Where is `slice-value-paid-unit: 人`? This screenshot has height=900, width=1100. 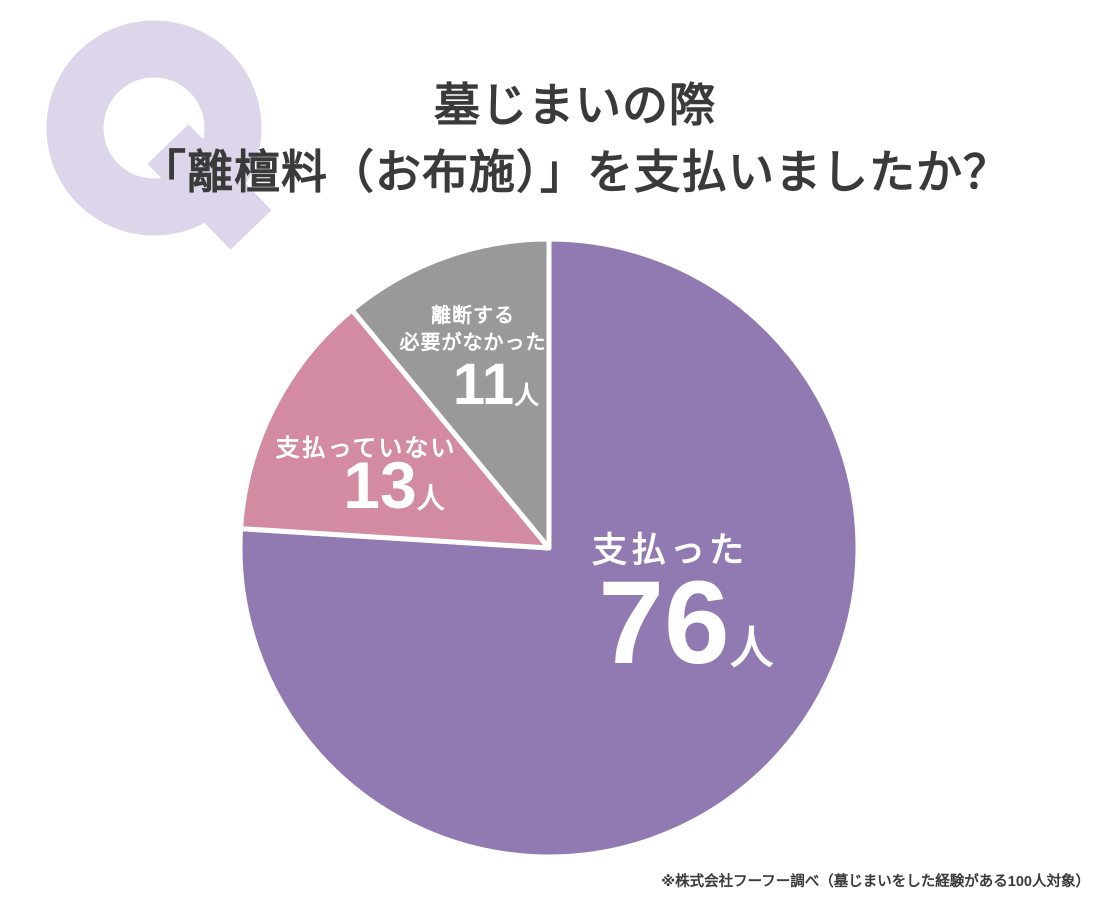 slice-value-paid-unit: 人 is located at coordinates (751, 648).